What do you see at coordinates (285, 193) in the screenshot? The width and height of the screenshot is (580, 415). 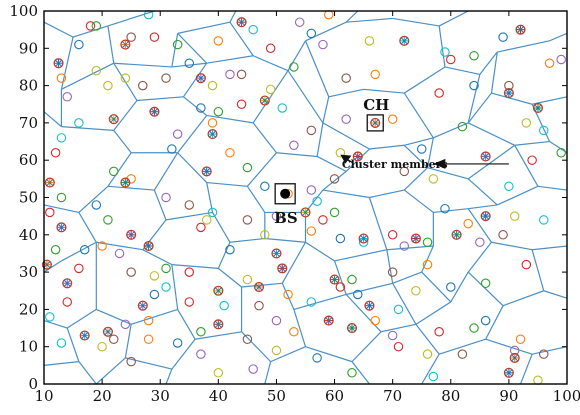 I see `base-station-marker` at bounding box center [285, 193].